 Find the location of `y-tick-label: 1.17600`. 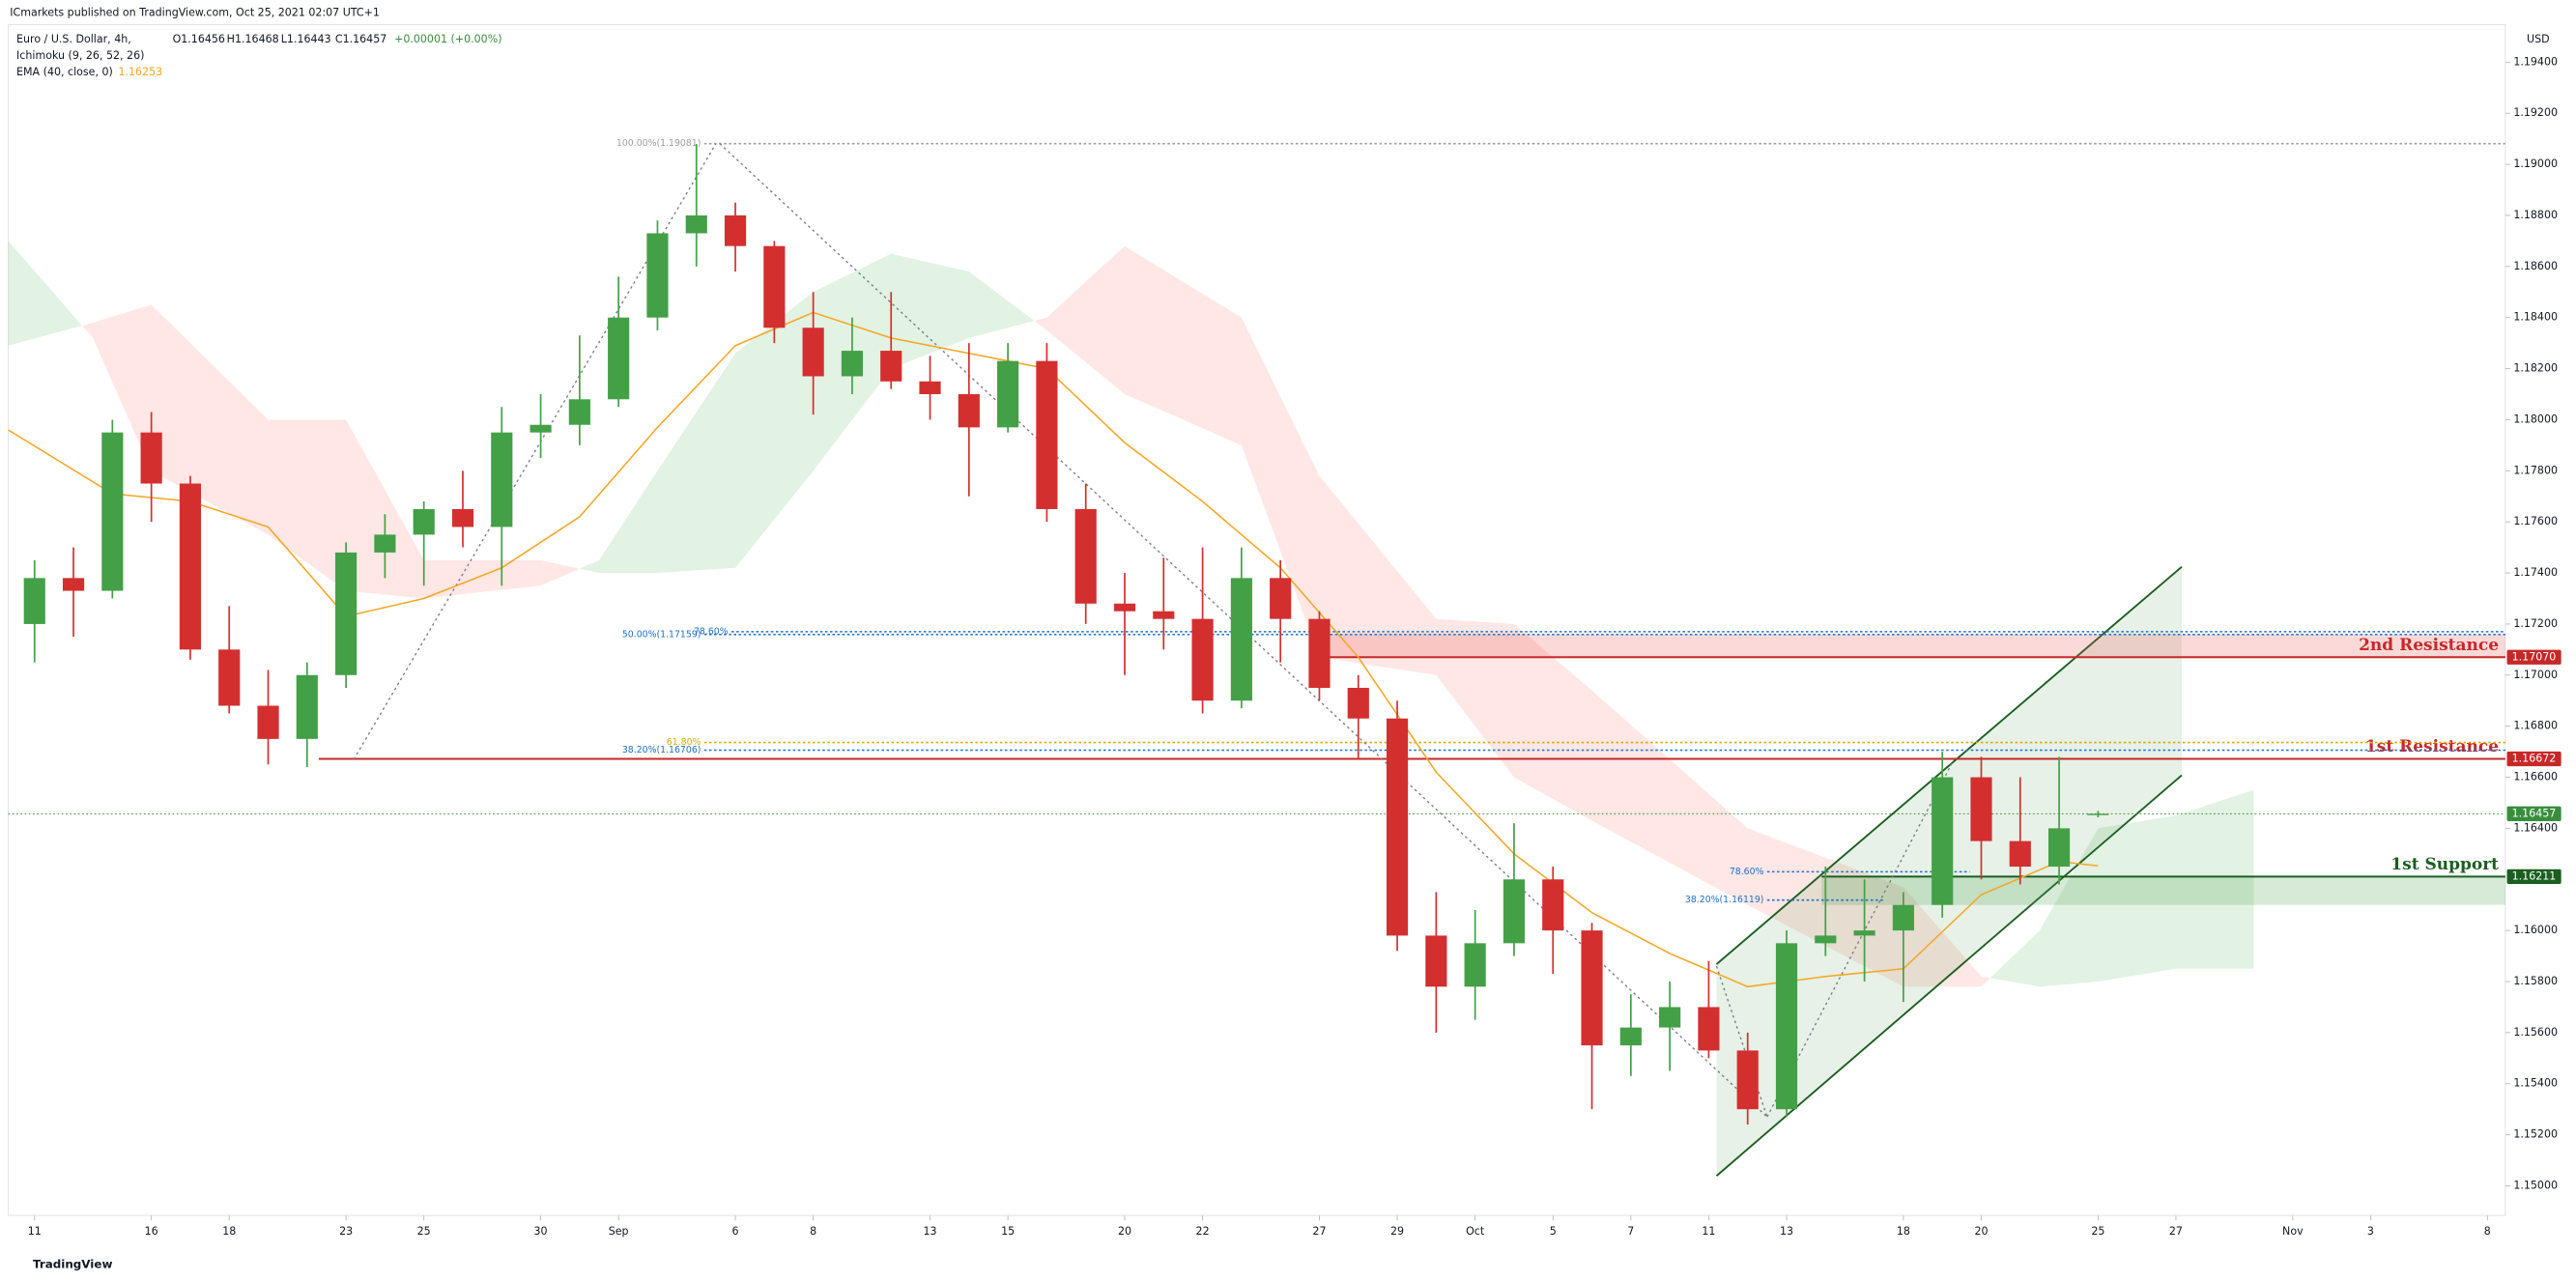

y-tick-label: 1.17600 is located at coordinates (2535, 521).